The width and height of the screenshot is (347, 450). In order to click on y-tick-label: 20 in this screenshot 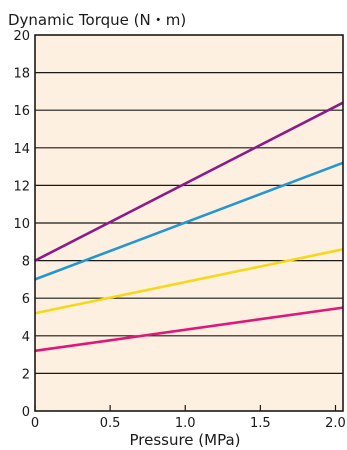, I will do `click(21, 36)`.